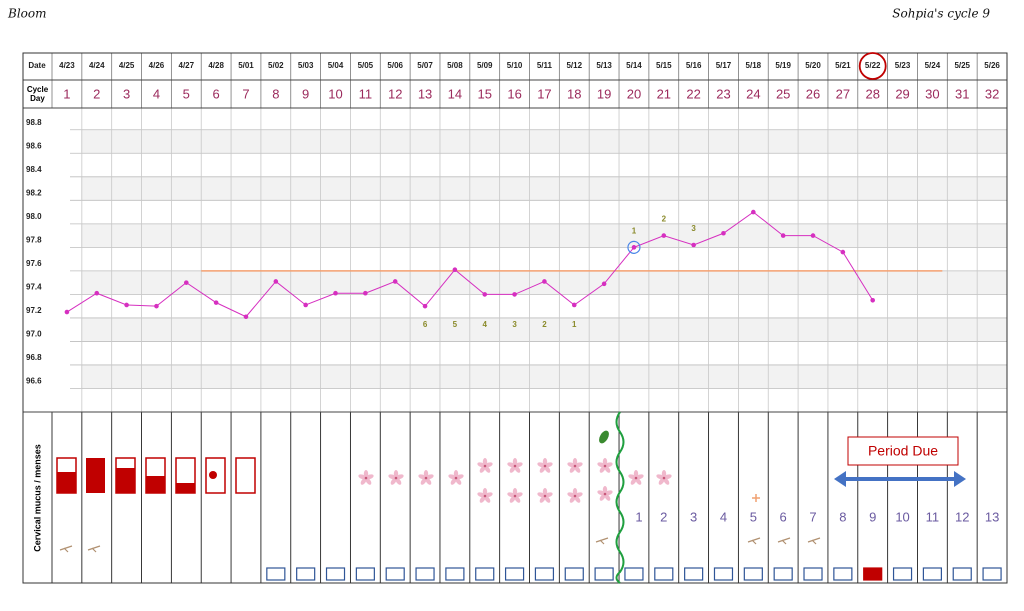  I want to click on date-label: 4/23, so click(67, 65).